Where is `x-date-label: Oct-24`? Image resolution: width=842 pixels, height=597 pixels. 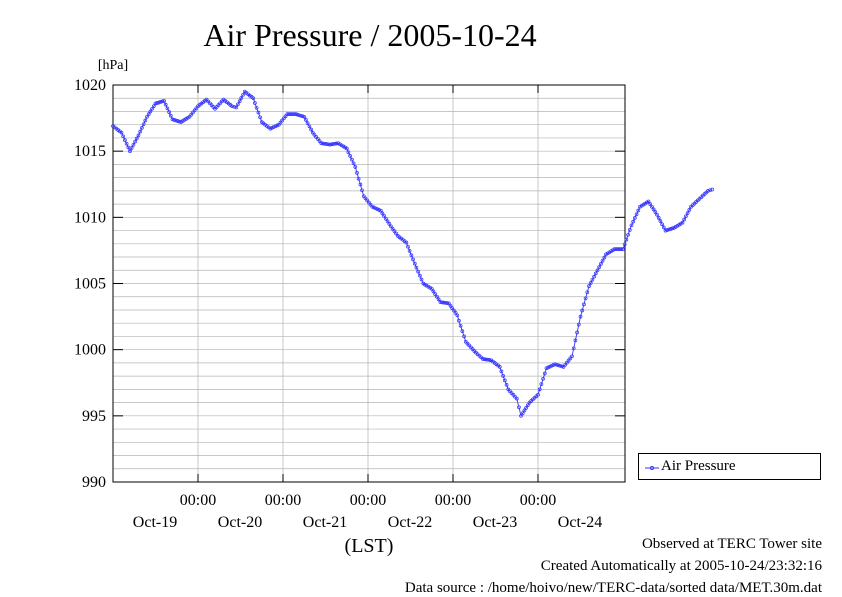
x-date-label: Oct-24 is located at coordinates (580, 522).